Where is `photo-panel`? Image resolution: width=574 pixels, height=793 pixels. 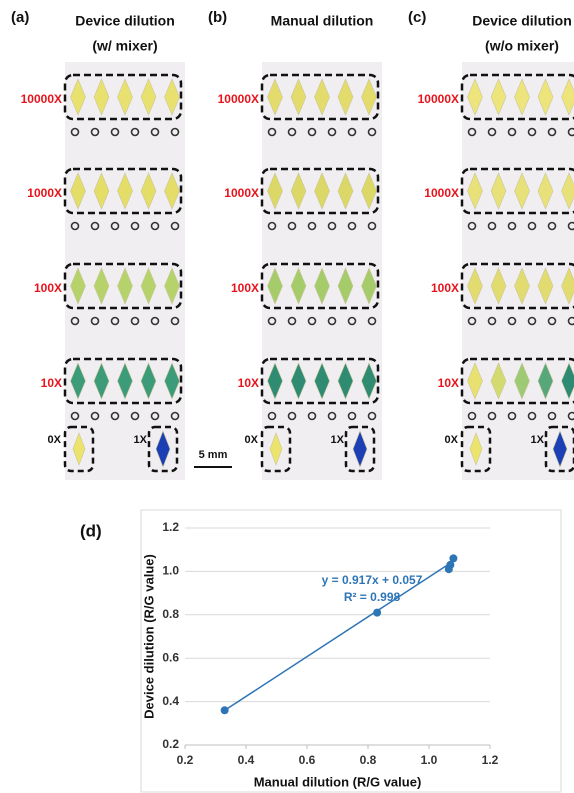
photo-panel is located at coordinates (517, 271).